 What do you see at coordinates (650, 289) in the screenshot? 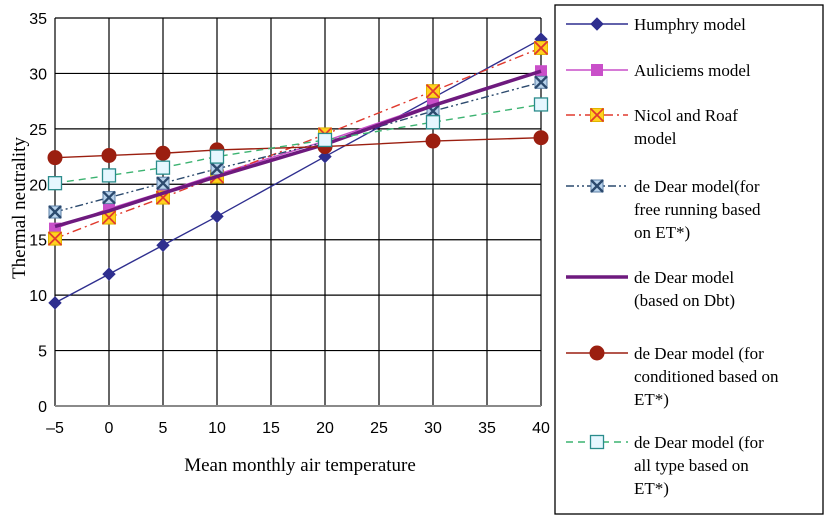
I see `legend-entry-5: de Dear model (based on Dbt)` at bounding box center [650, 289].